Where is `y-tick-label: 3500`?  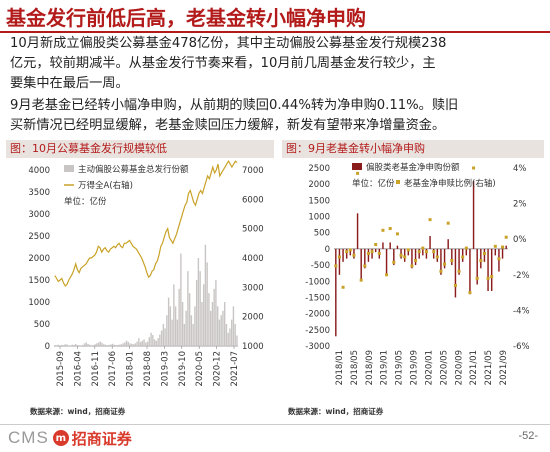
y-tick-label: 3500 is located at coordinates (39, 193).